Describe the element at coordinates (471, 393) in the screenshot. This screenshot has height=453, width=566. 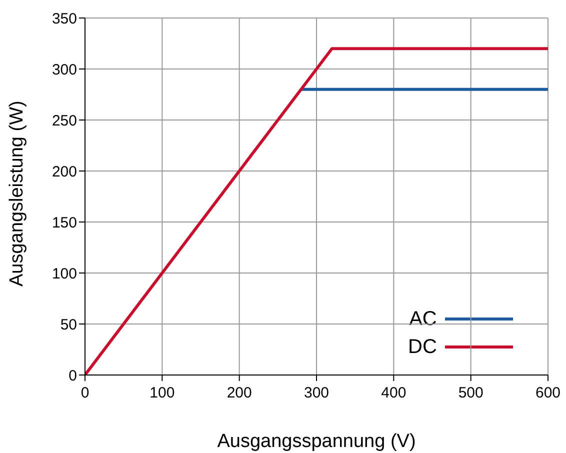
I see `x-tick-label: 500` at that location.